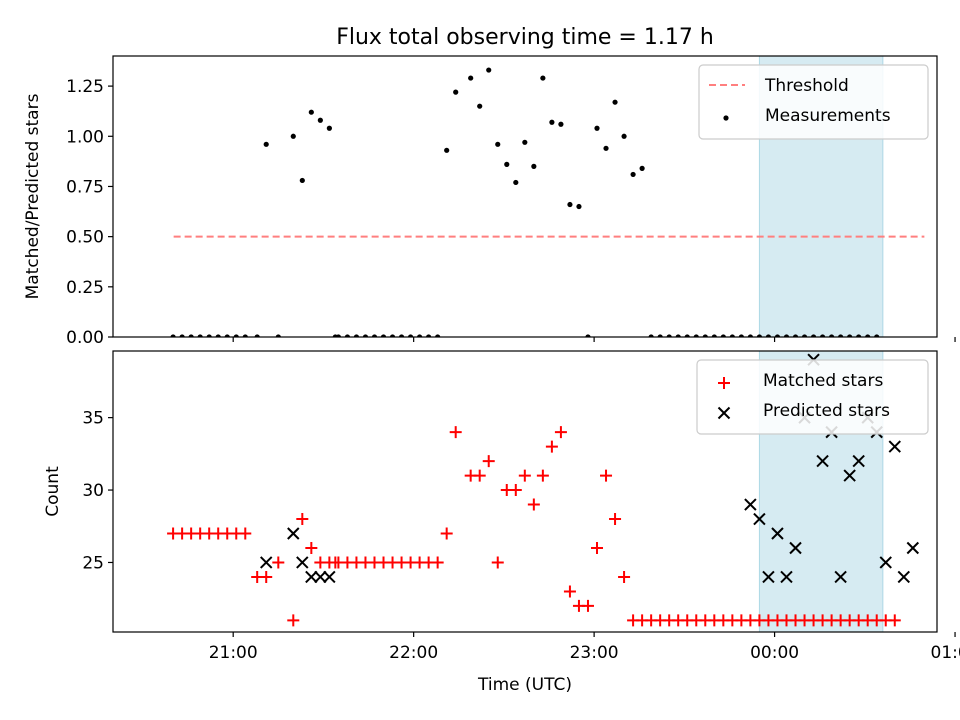 Image resolution: width=960 pixels, height=720 pixels. Describe the element at coordinates (93, 491) in the screenshot. I see `y-tick-label: 30` at that location.